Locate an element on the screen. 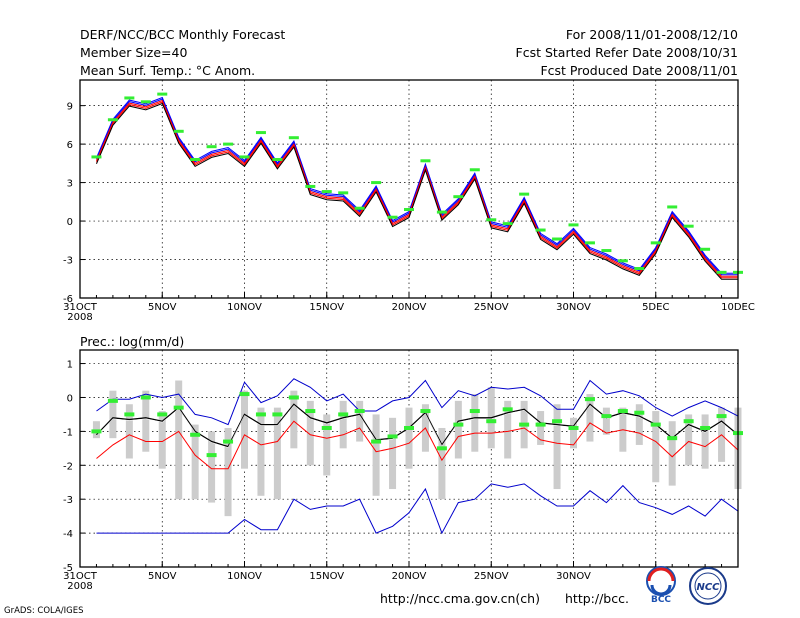 The height and width of the screenshot is (618, 800). y-tick-label: -1 is located at coordinates (68, 432).